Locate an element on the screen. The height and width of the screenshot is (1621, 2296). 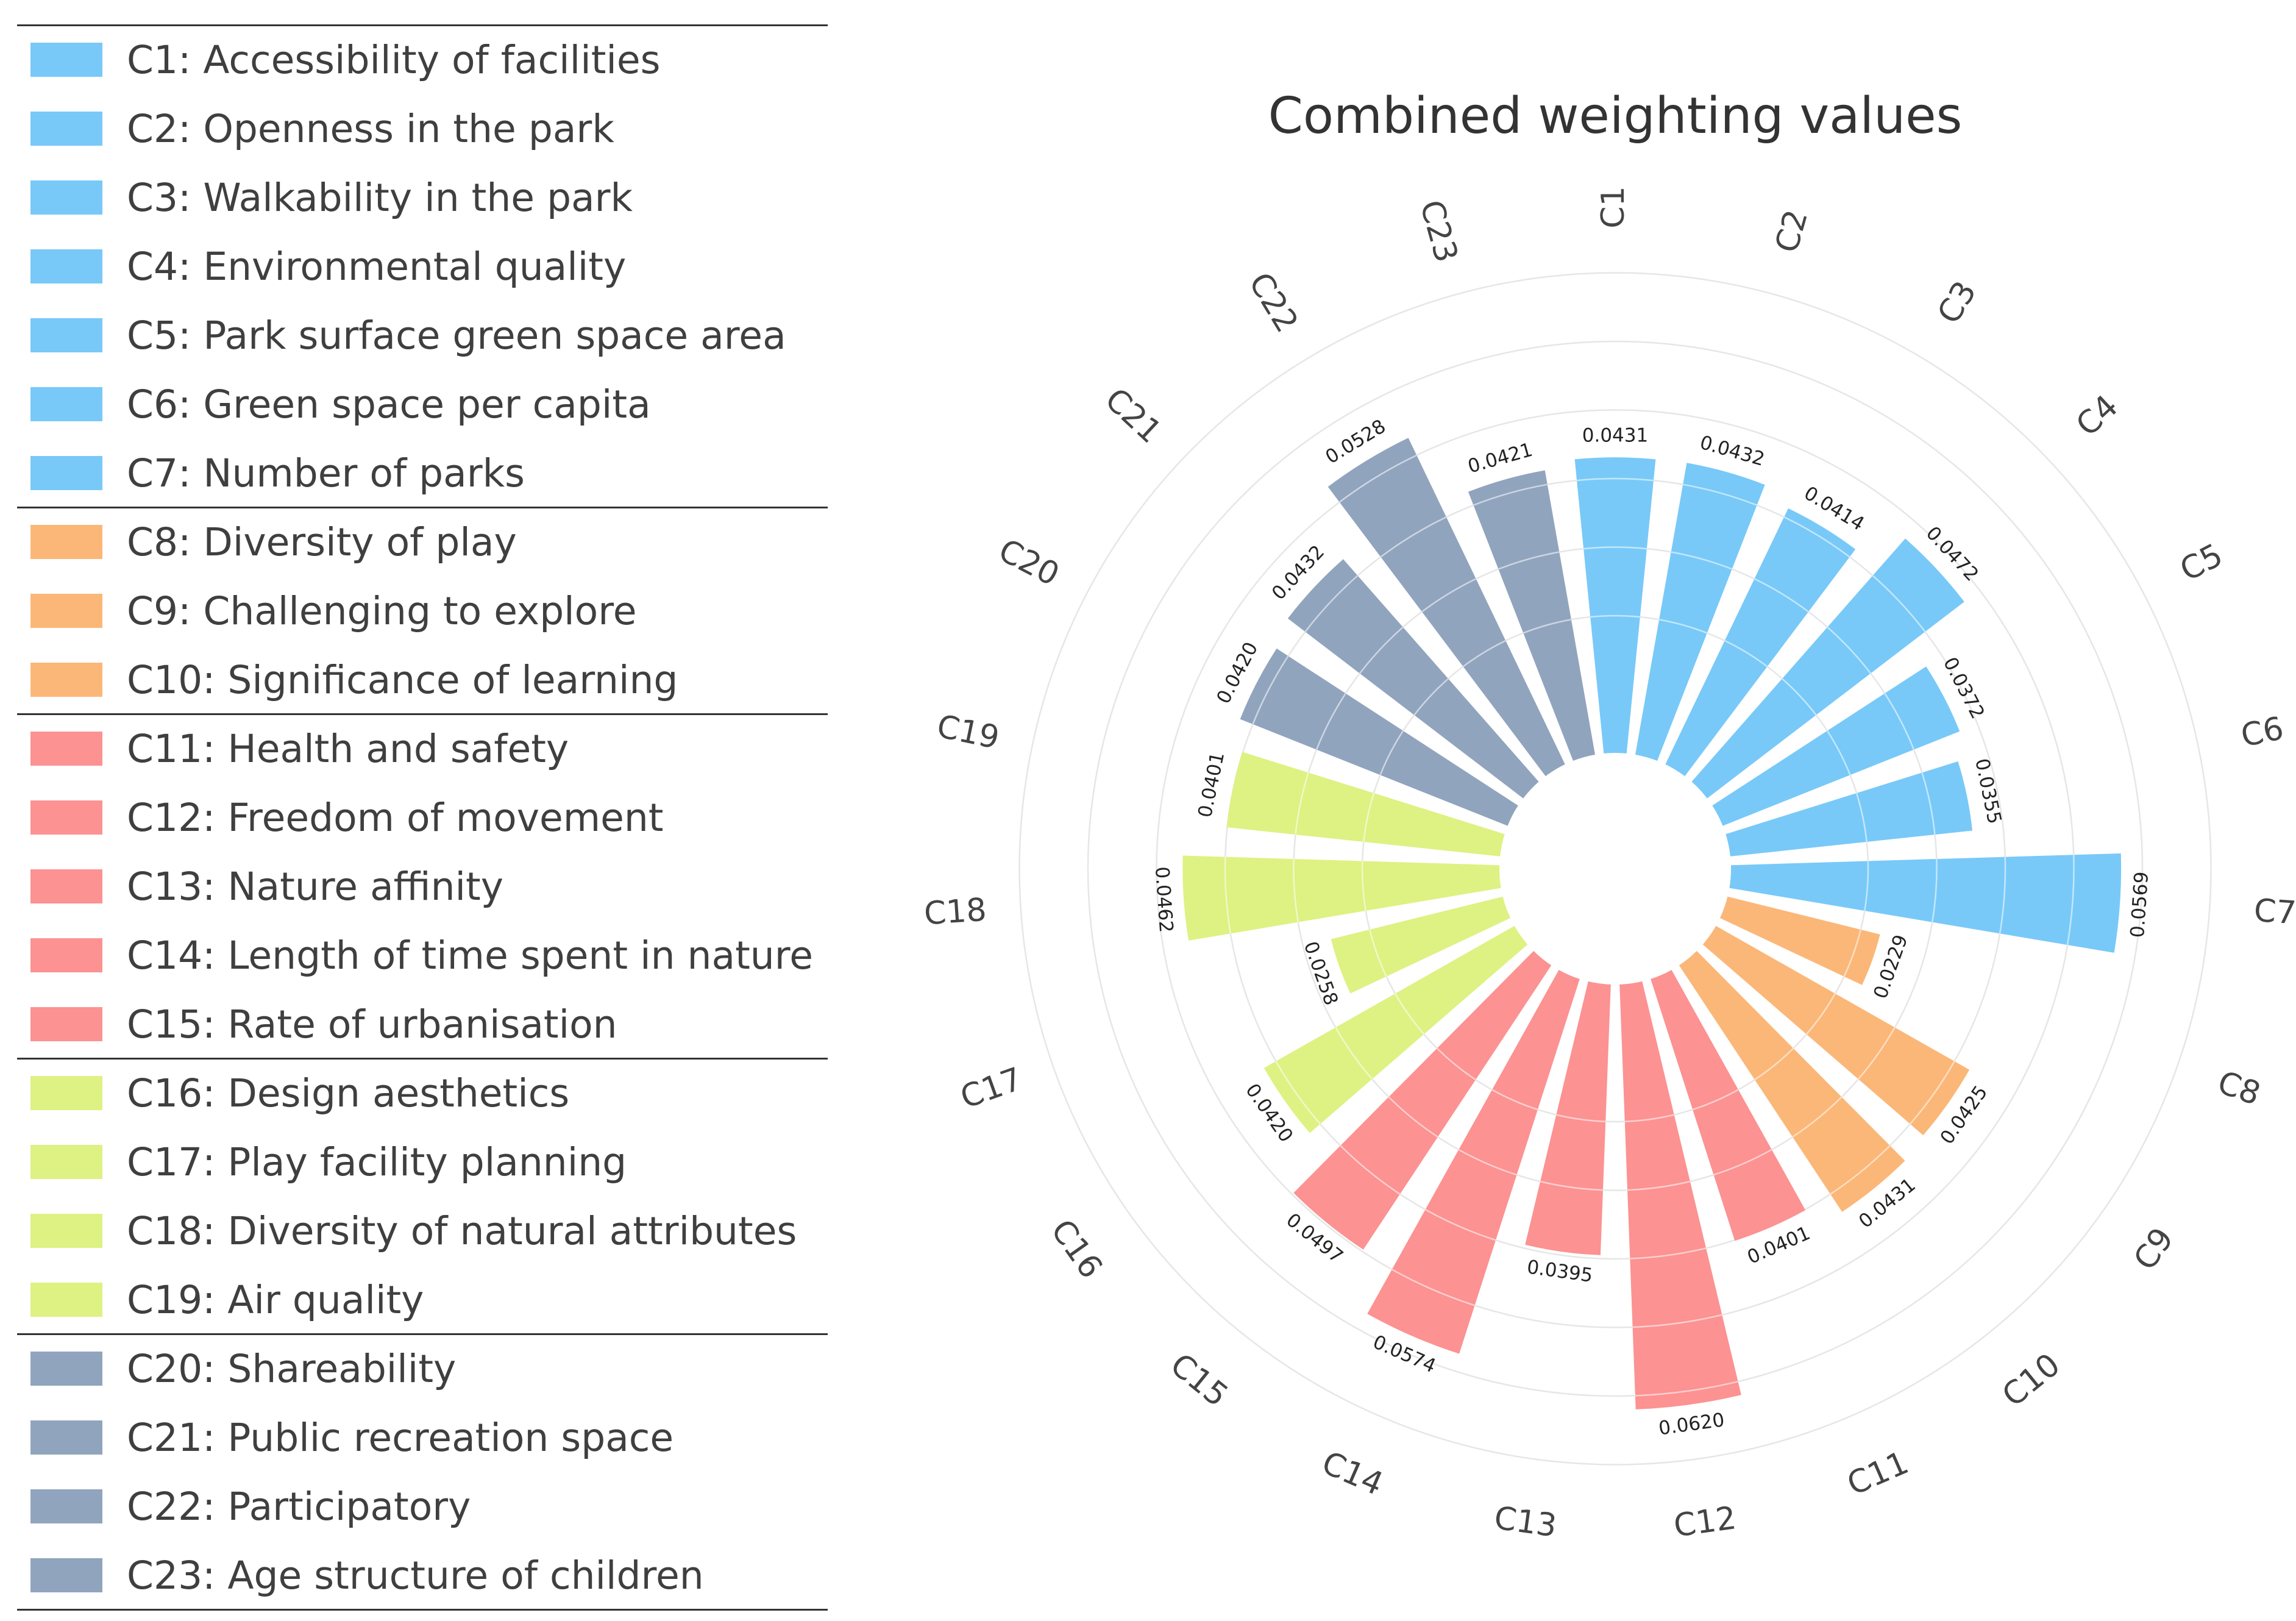
category-label-c12: C12 is located at coordinates (1704, 1522).